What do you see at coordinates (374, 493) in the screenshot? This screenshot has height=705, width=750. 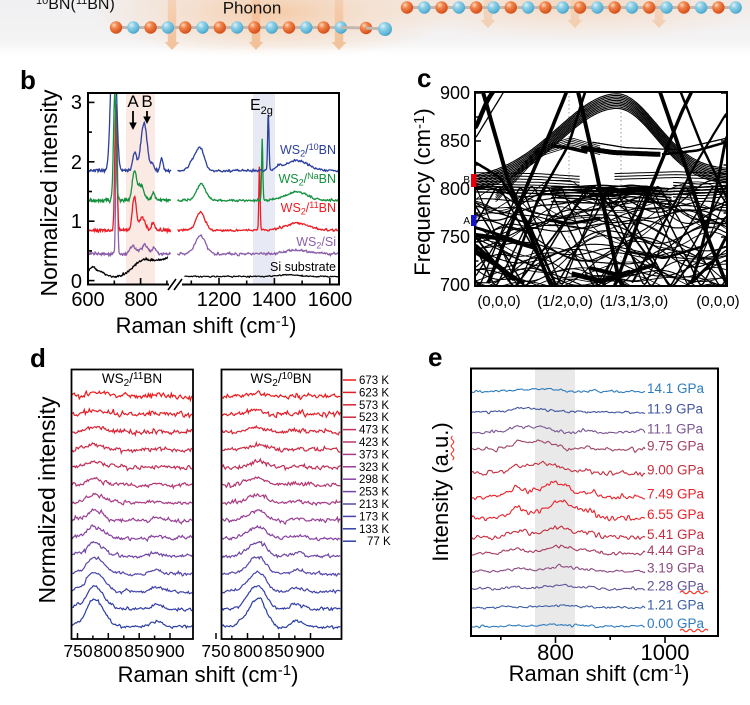 I see `svg-text: 253 K` at bounding box center [374, 493].